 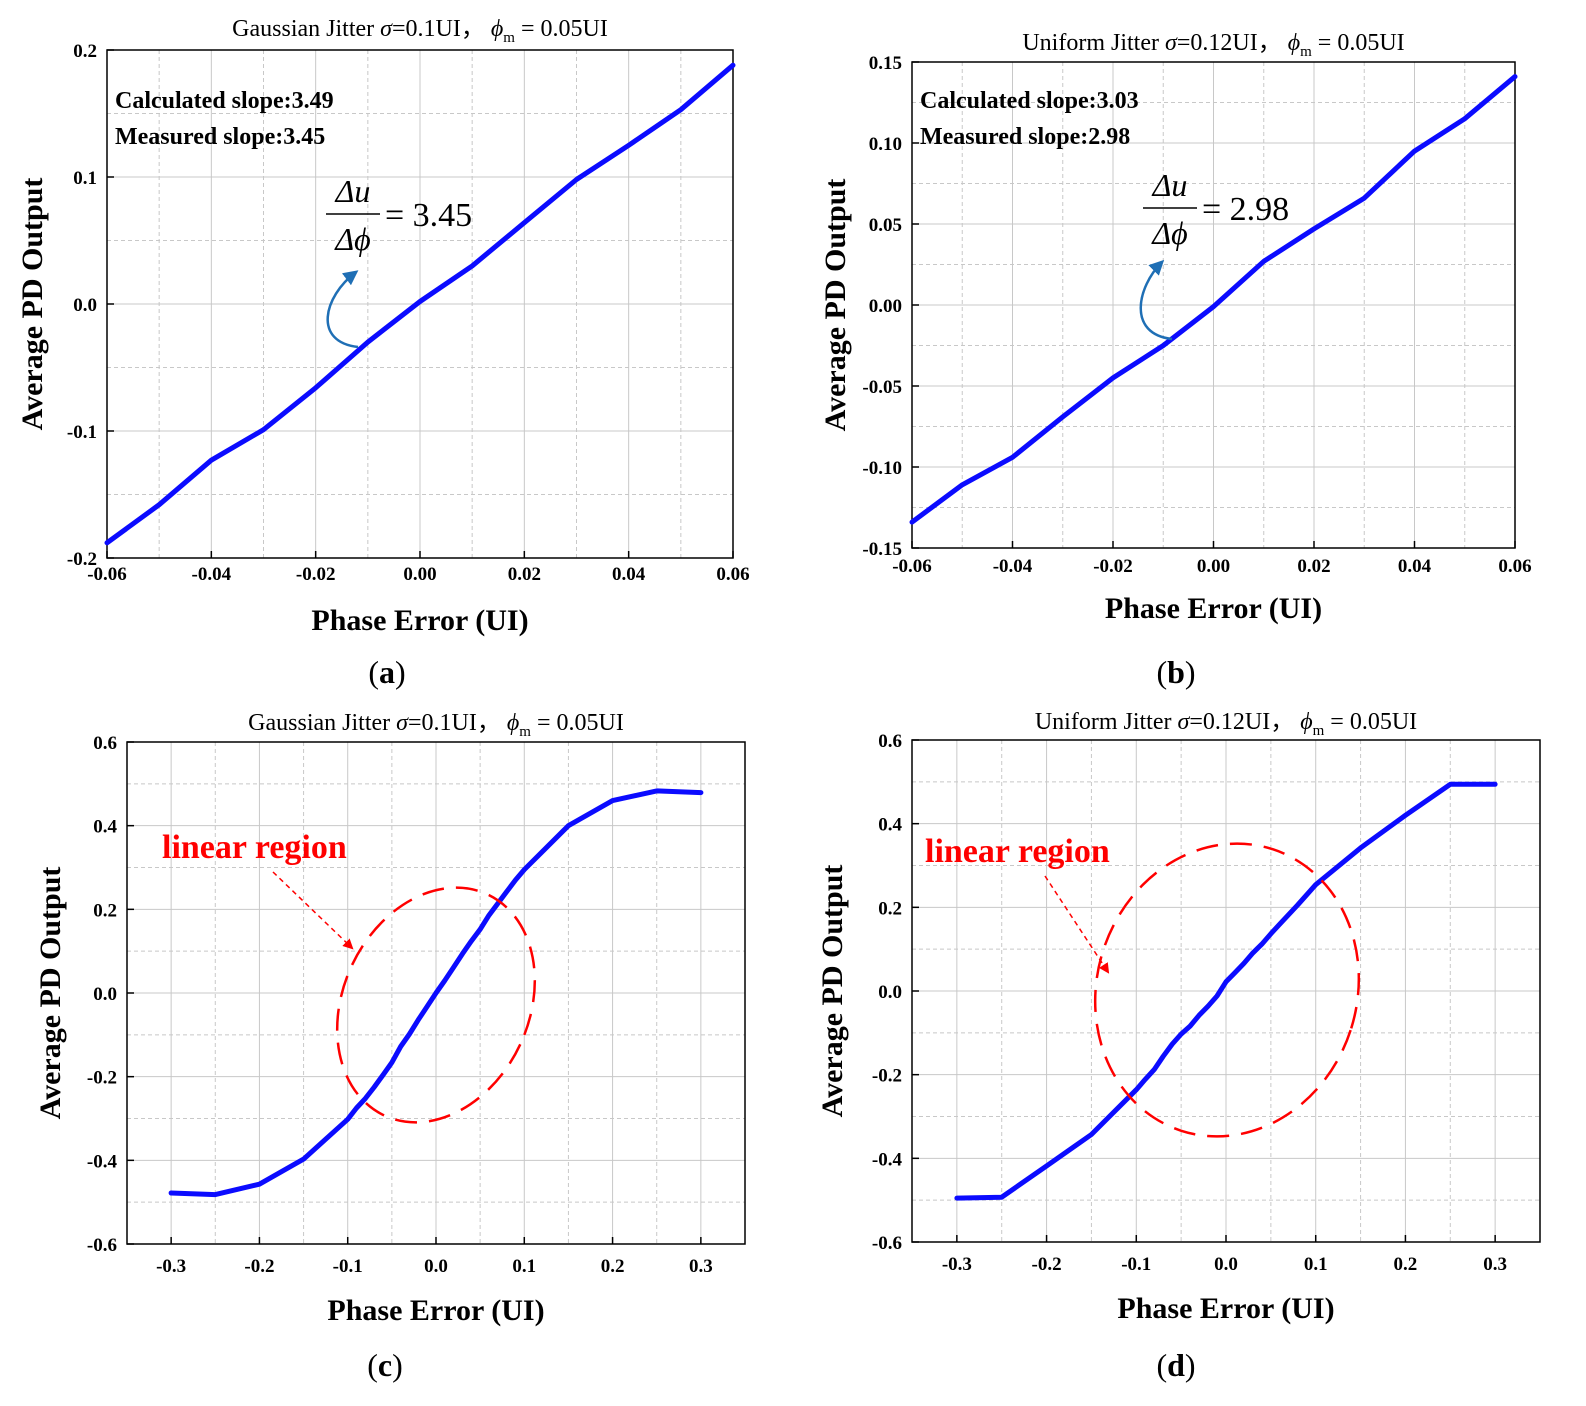 I want to click on y-tick-label: -0.05, so click(x=882, y=387).